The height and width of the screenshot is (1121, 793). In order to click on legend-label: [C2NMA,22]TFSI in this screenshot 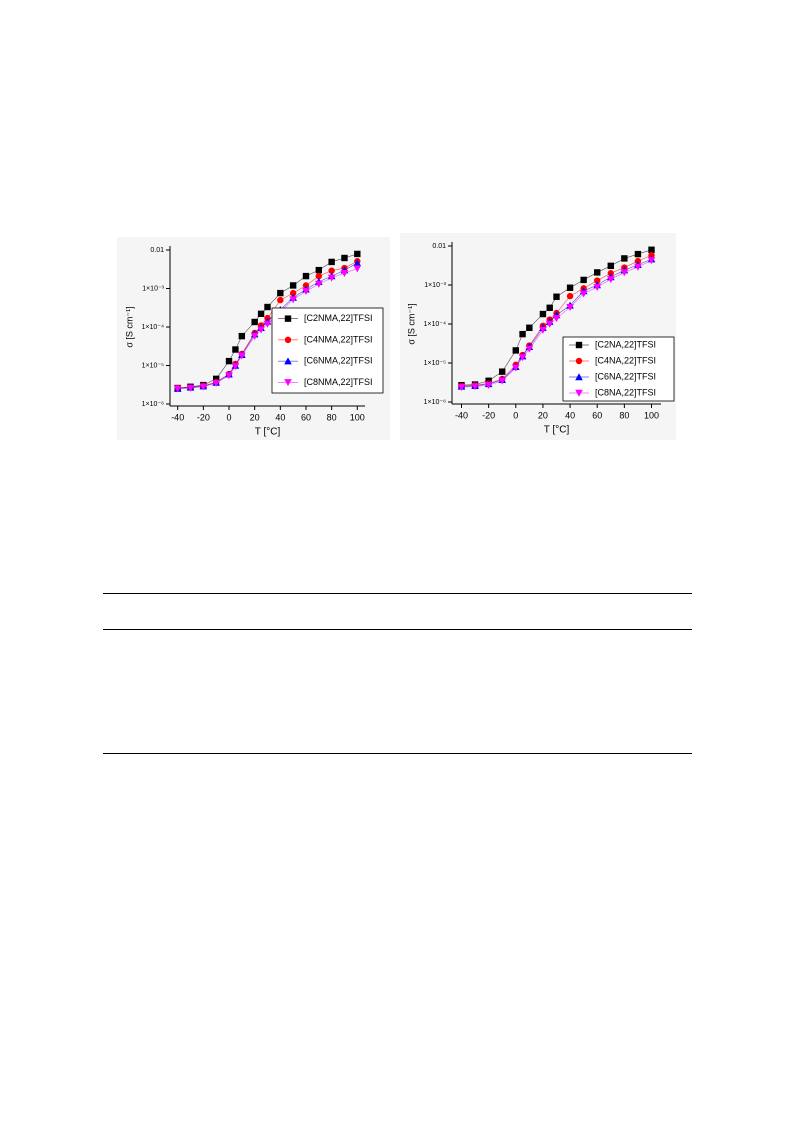, I will do `click(338, 318)`.